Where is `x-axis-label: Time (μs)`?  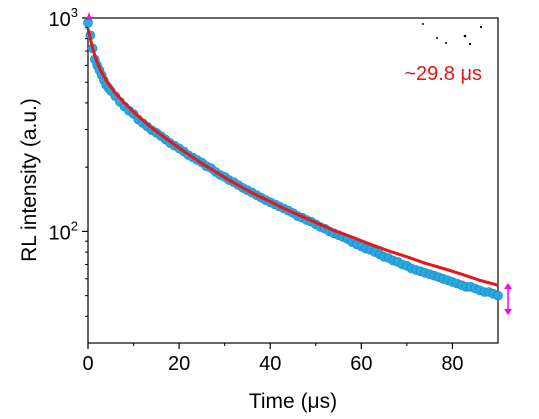
x-axis-label: Time (μs) is located at coordinates (293, 401).